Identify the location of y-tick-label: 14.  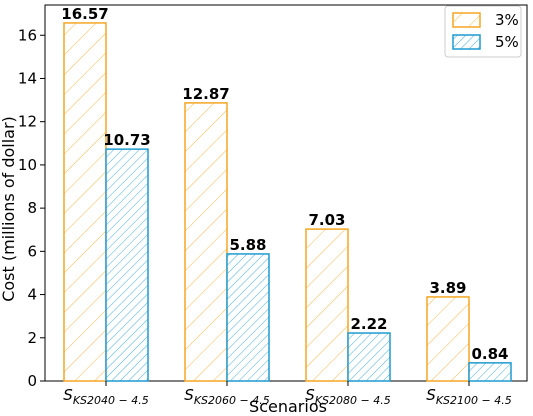
(27, 78).